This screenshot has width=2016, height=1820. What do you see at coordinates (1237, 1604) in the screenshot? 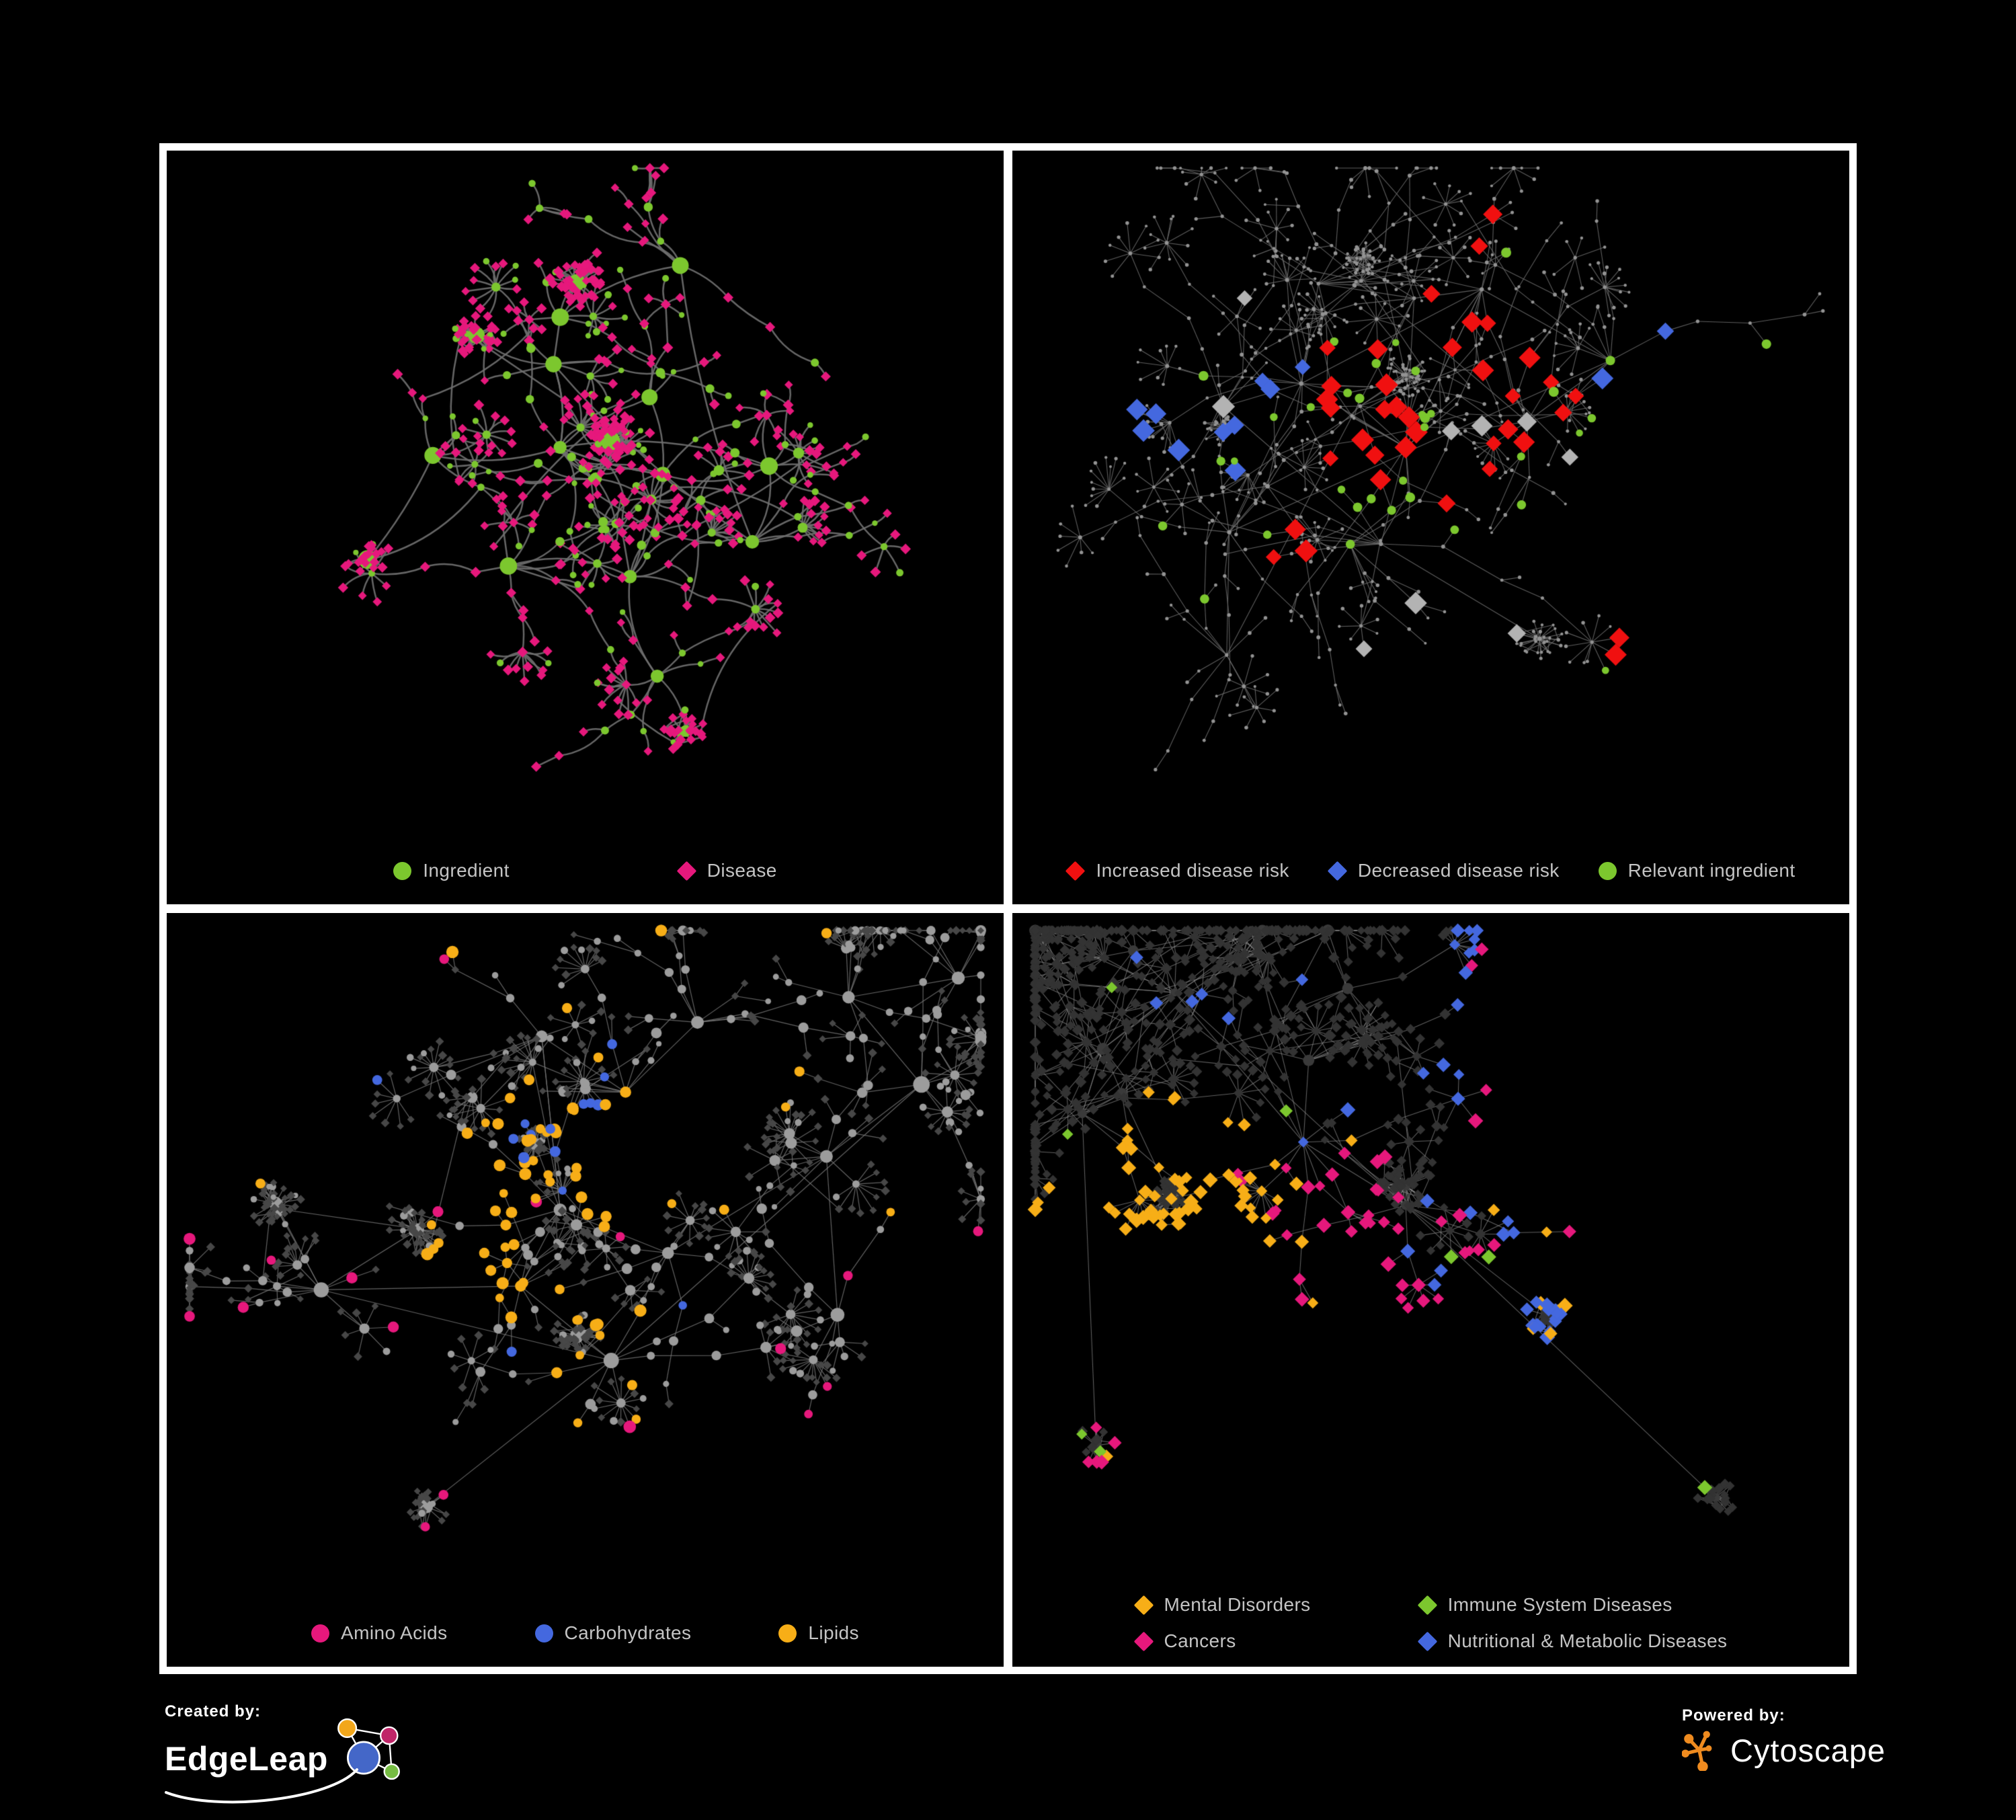
I see `legend-label: Mental Disorders` at bounding box center [1237, 1604].